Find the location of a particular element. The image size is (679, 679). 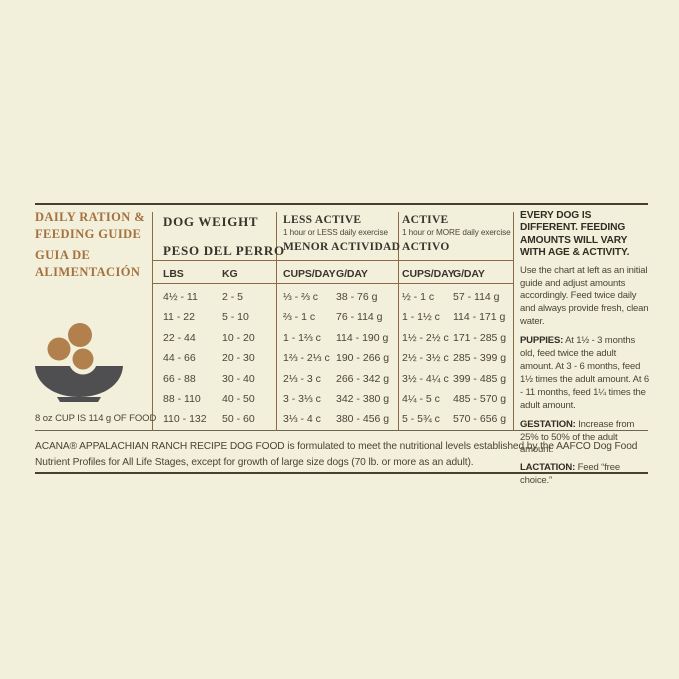

table-cell: 1⅔ - 2⅓ c is located at coordinates (306, 358).